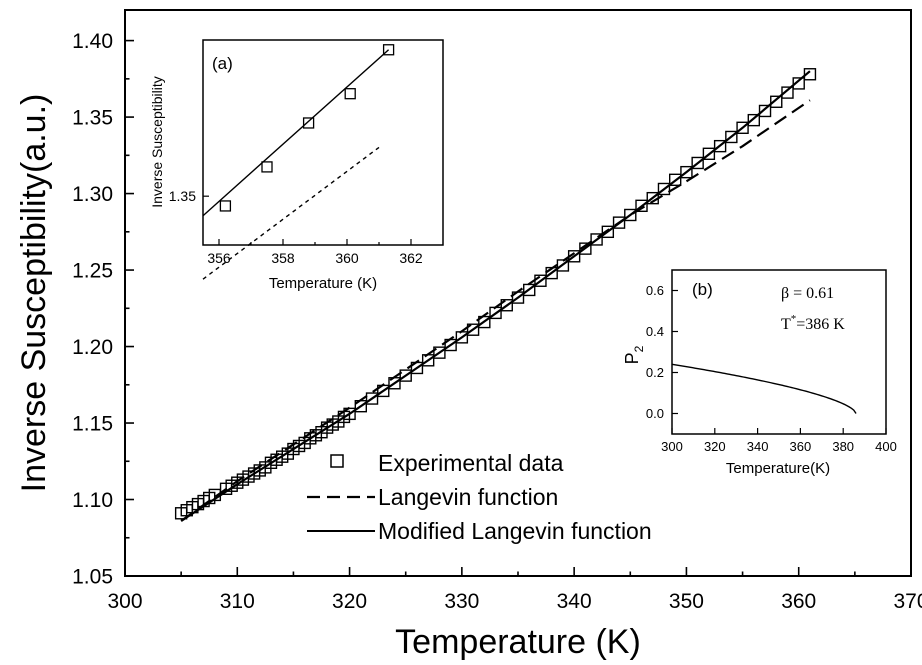 This screenshot has height=665, width=922. What do you see at coordinates (715, 446) in the screenshot?
I see `x-tick-label: 320` at bounding box center [715, 446].